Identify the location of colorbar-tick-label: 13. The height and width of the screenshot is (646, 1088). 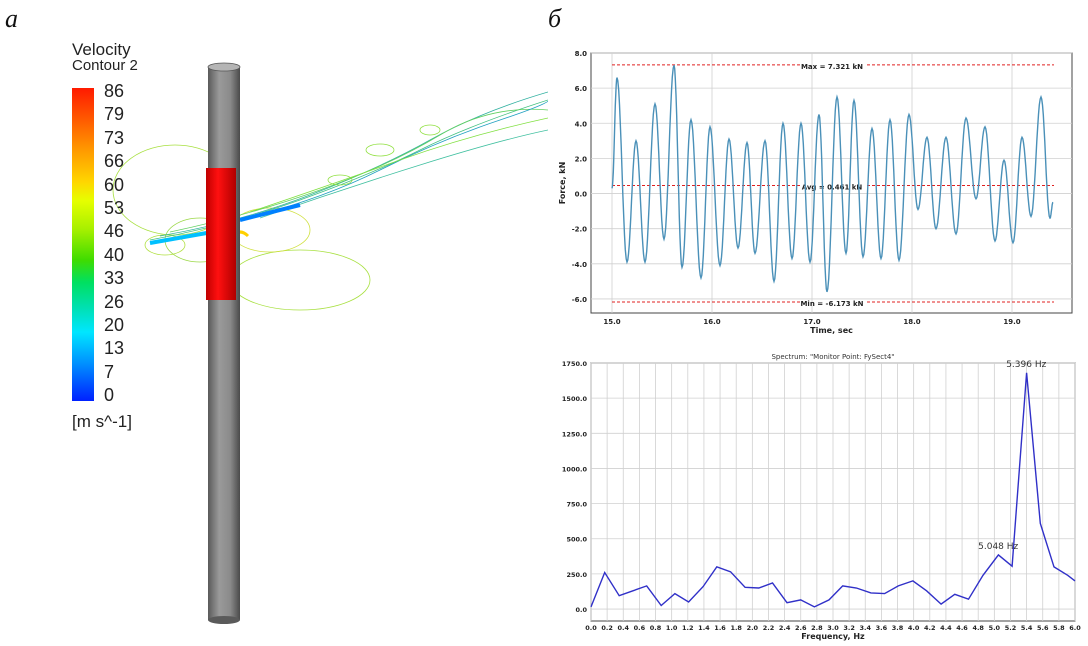
(114, 348).